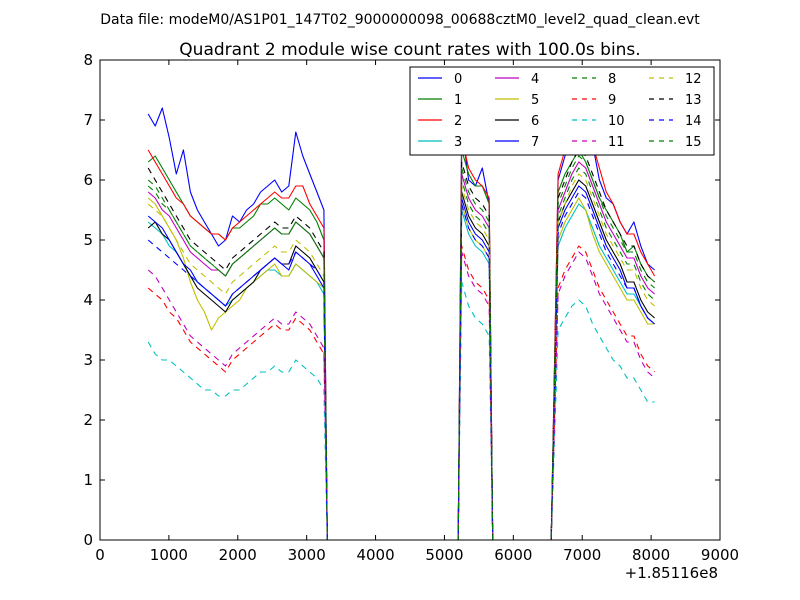  What do you see at coordinates (458, 142) in the screenshot?
I see `legend-label-3: 3` at bounding box center [458, 142].